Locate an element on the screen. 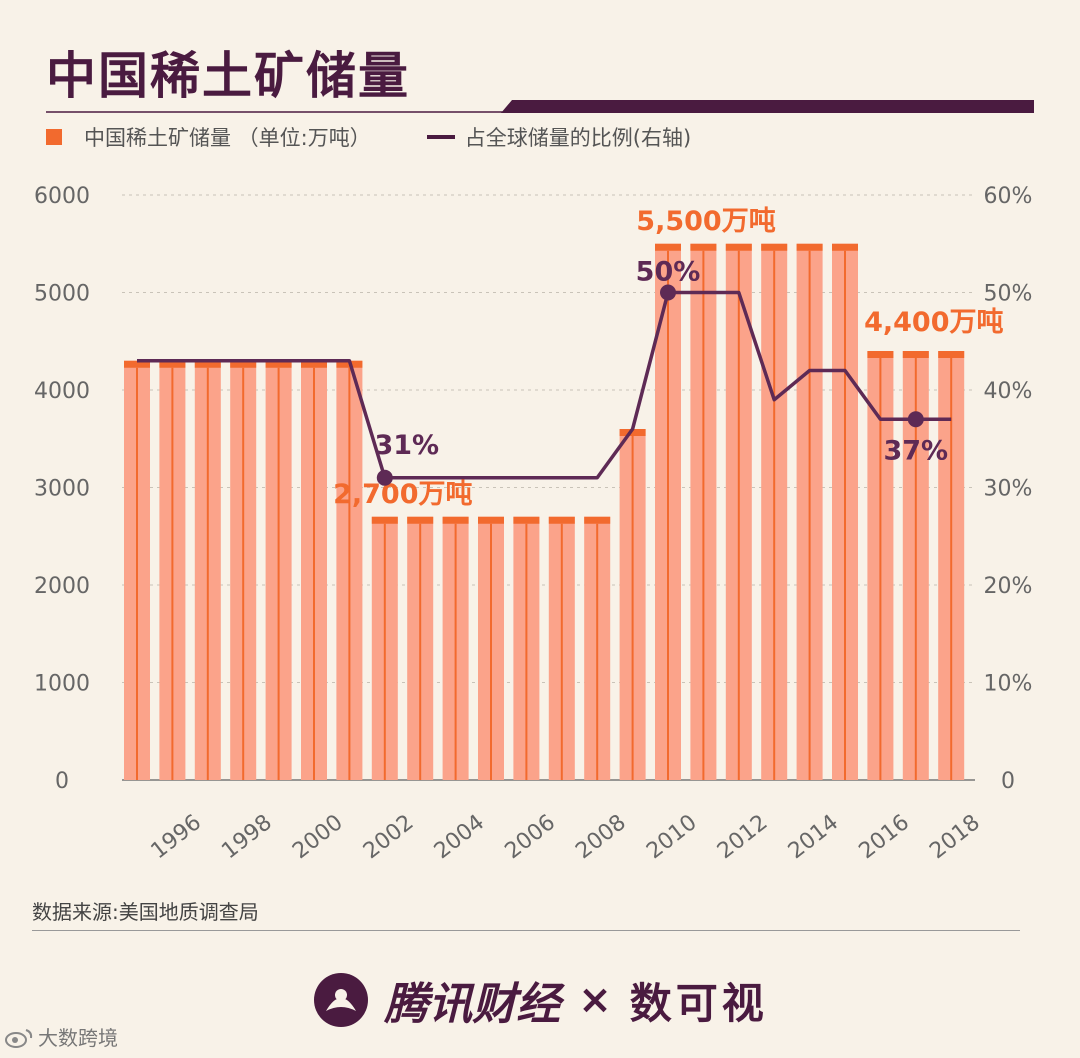  y-right-tick-label: 50% is located at coordinates (1008, 294).